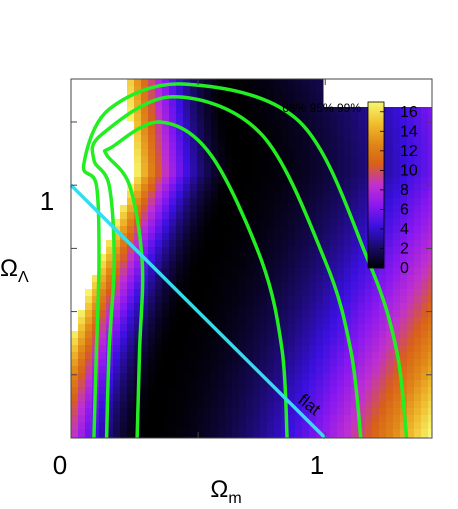 The image size is (458, 509). What do you see at coordinates (404, 209) in the screenshot?
I see `colorbar-tick-label: 6` at bounding box center [404, 209].